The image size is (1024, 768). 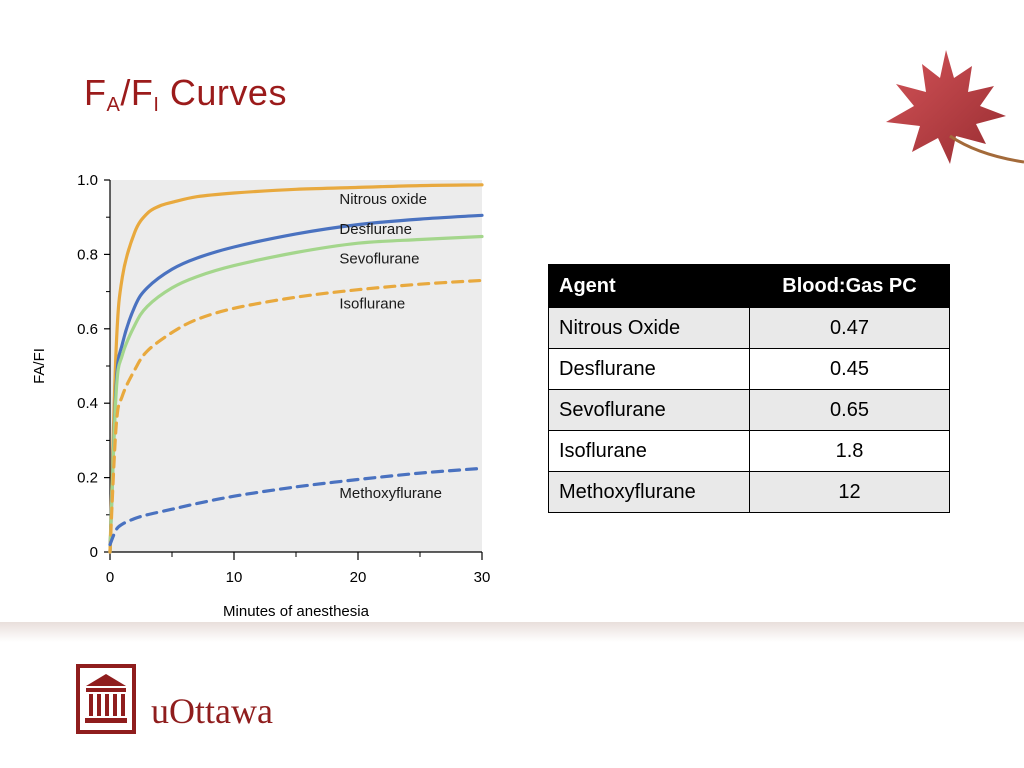 What do you see at coordinates (849, 328) in the screenshot?
I see `pc-cell: 0.47` at bounding box center [849, 328].